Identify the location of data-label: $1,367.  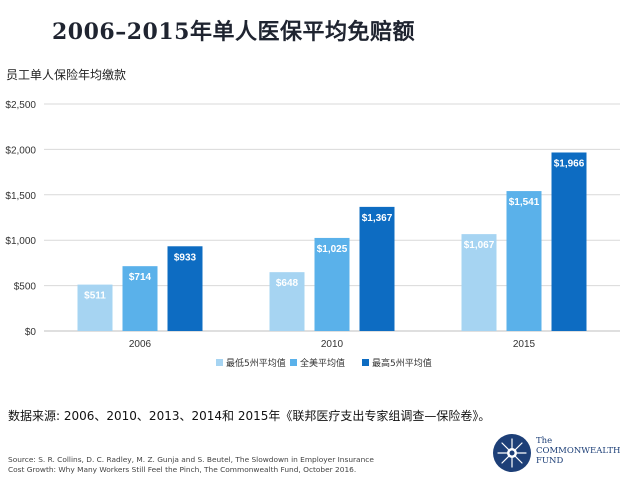
(377, 218).